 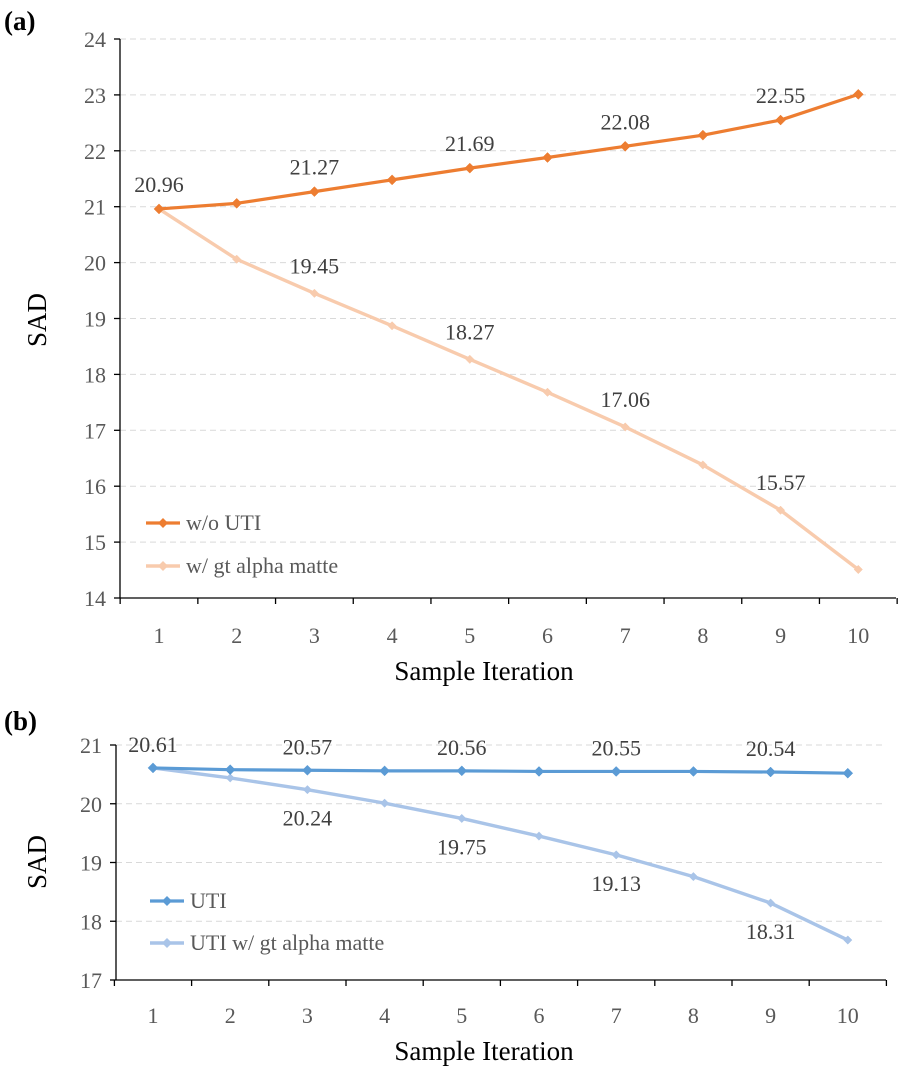 I want to click on a-data-label: 22.55, so click(x=781, y=95).